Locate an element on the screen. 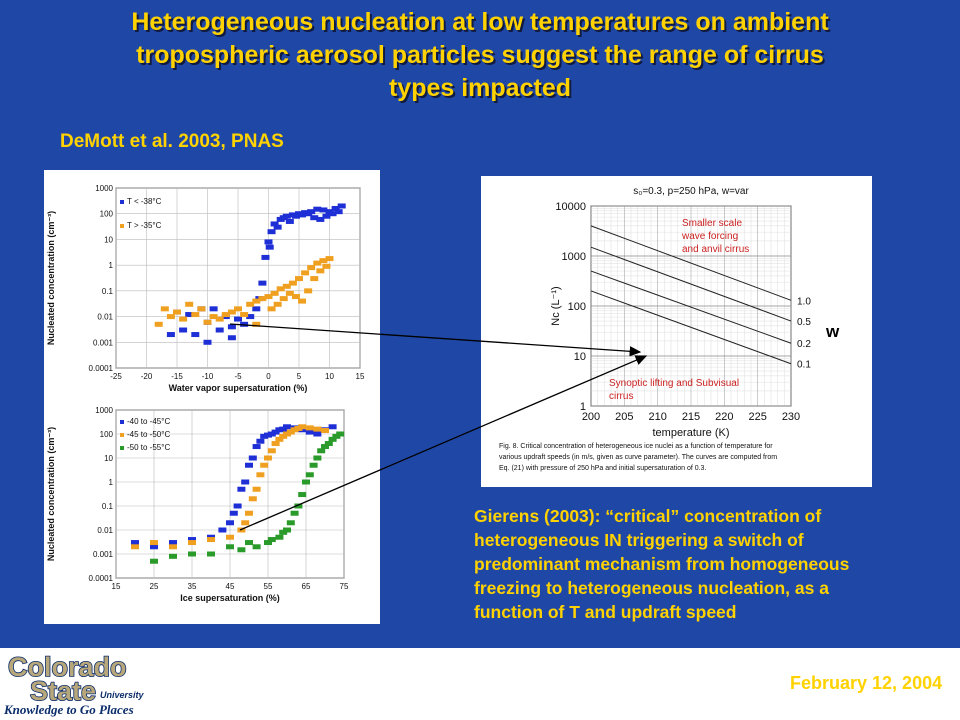  annotation-lower-1: Synoptic lifting and Subvisual is located at coordinates (674, 383).